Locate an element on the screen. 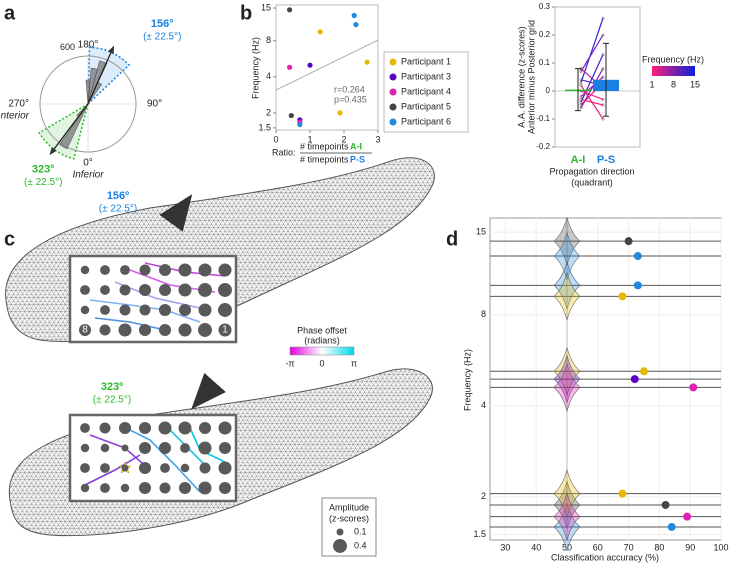 The height and width of the screenshot is (563, 729). x-tick-label: 0 is located at coordinates (275, 139).